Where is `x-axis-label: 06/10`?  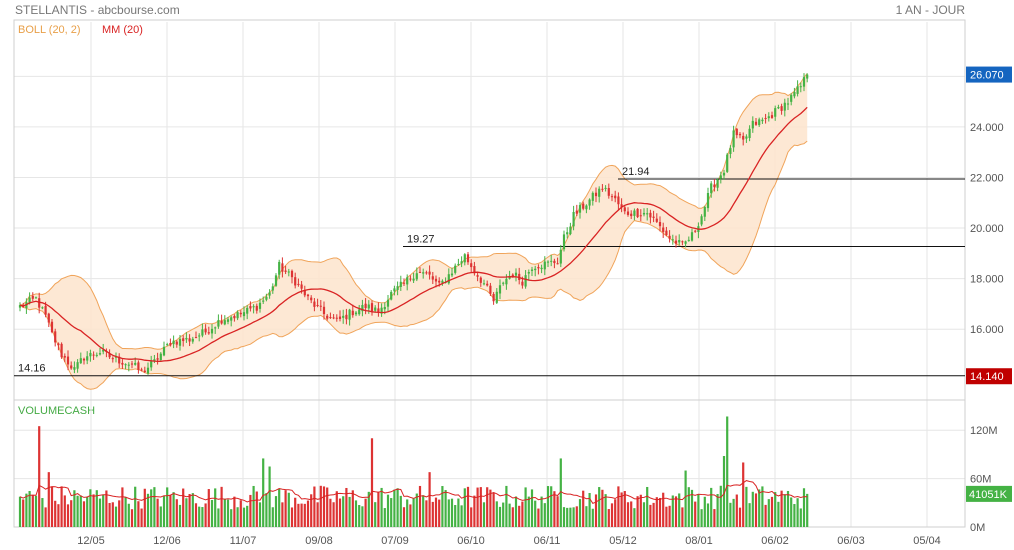 x-axis-label: 06/10 is located at coordinates (471, 541).